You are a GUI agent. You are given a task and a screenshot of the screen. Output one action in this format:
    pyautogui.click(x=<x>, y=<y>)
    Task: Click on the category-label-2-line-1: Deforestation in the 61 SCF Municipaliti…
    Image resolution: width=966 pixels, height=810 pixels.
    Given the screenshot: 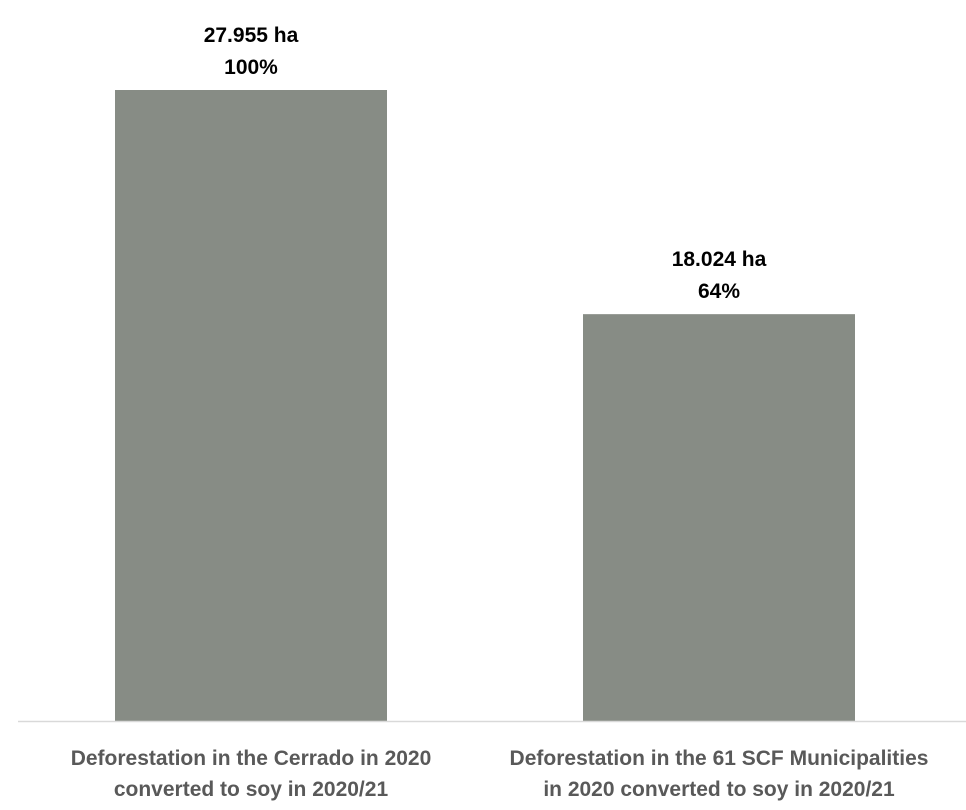 What is the action you would take?
    pyautogui.click(x=719, y=758)
    